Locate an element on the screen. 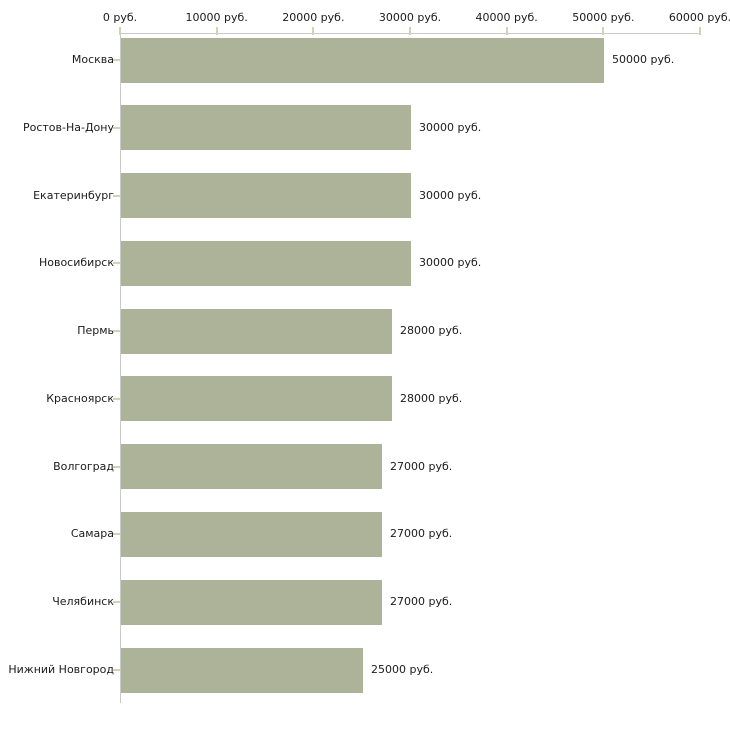 This screenshot has width=730, height=730. value-label: 50000 руб. is located at coordinates (643, 59).